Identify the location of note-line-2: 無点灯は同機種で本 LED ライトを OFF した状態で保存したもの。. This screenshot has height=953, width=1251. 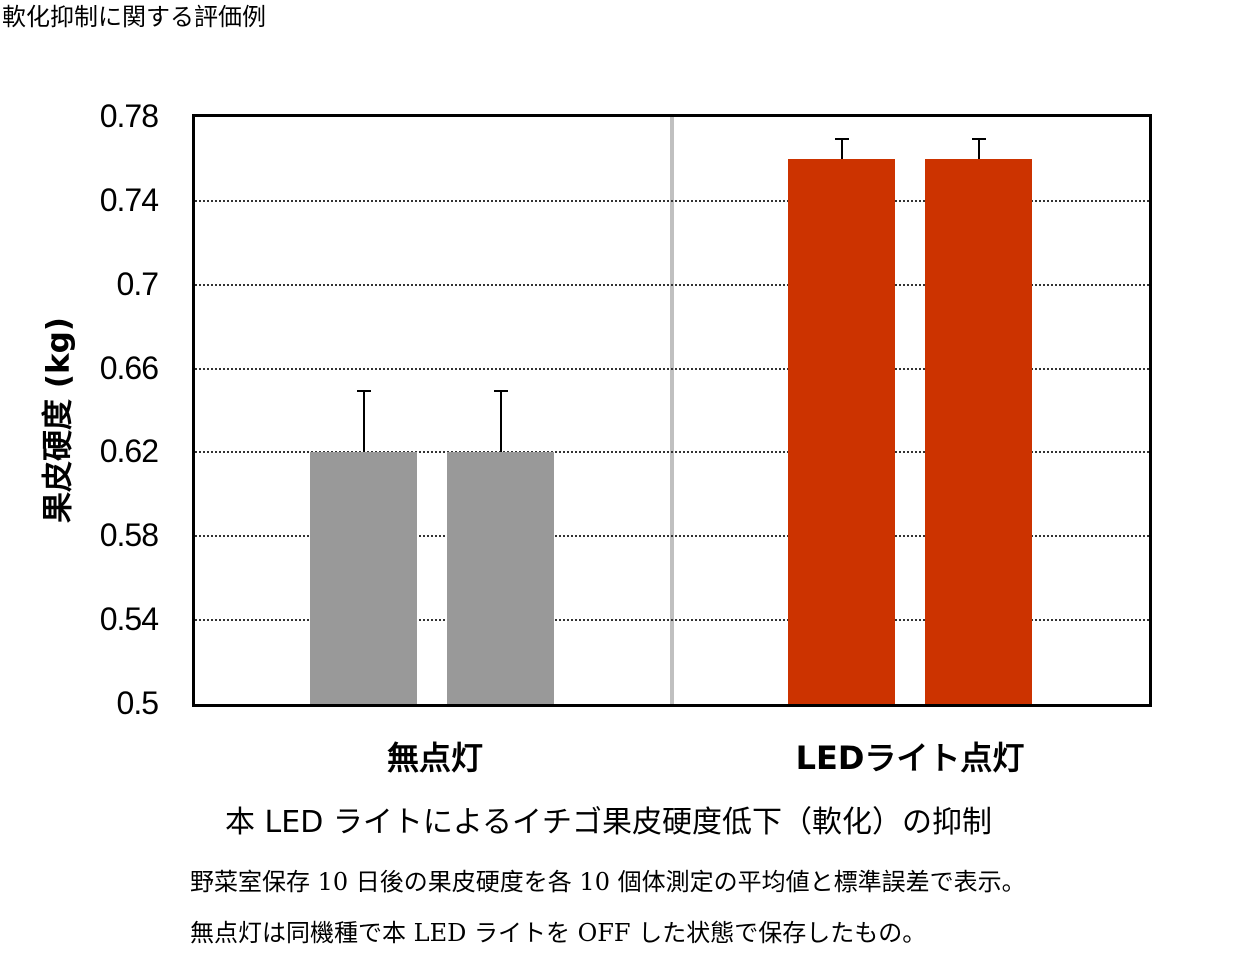
(558, 933).